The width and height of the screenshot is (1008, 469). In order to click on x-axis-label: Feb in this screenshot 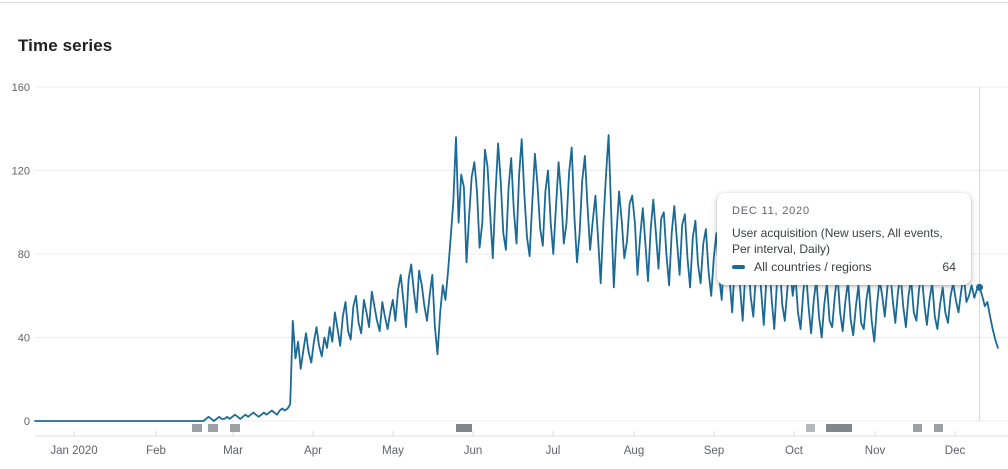, I will do `click(156, 451)`.